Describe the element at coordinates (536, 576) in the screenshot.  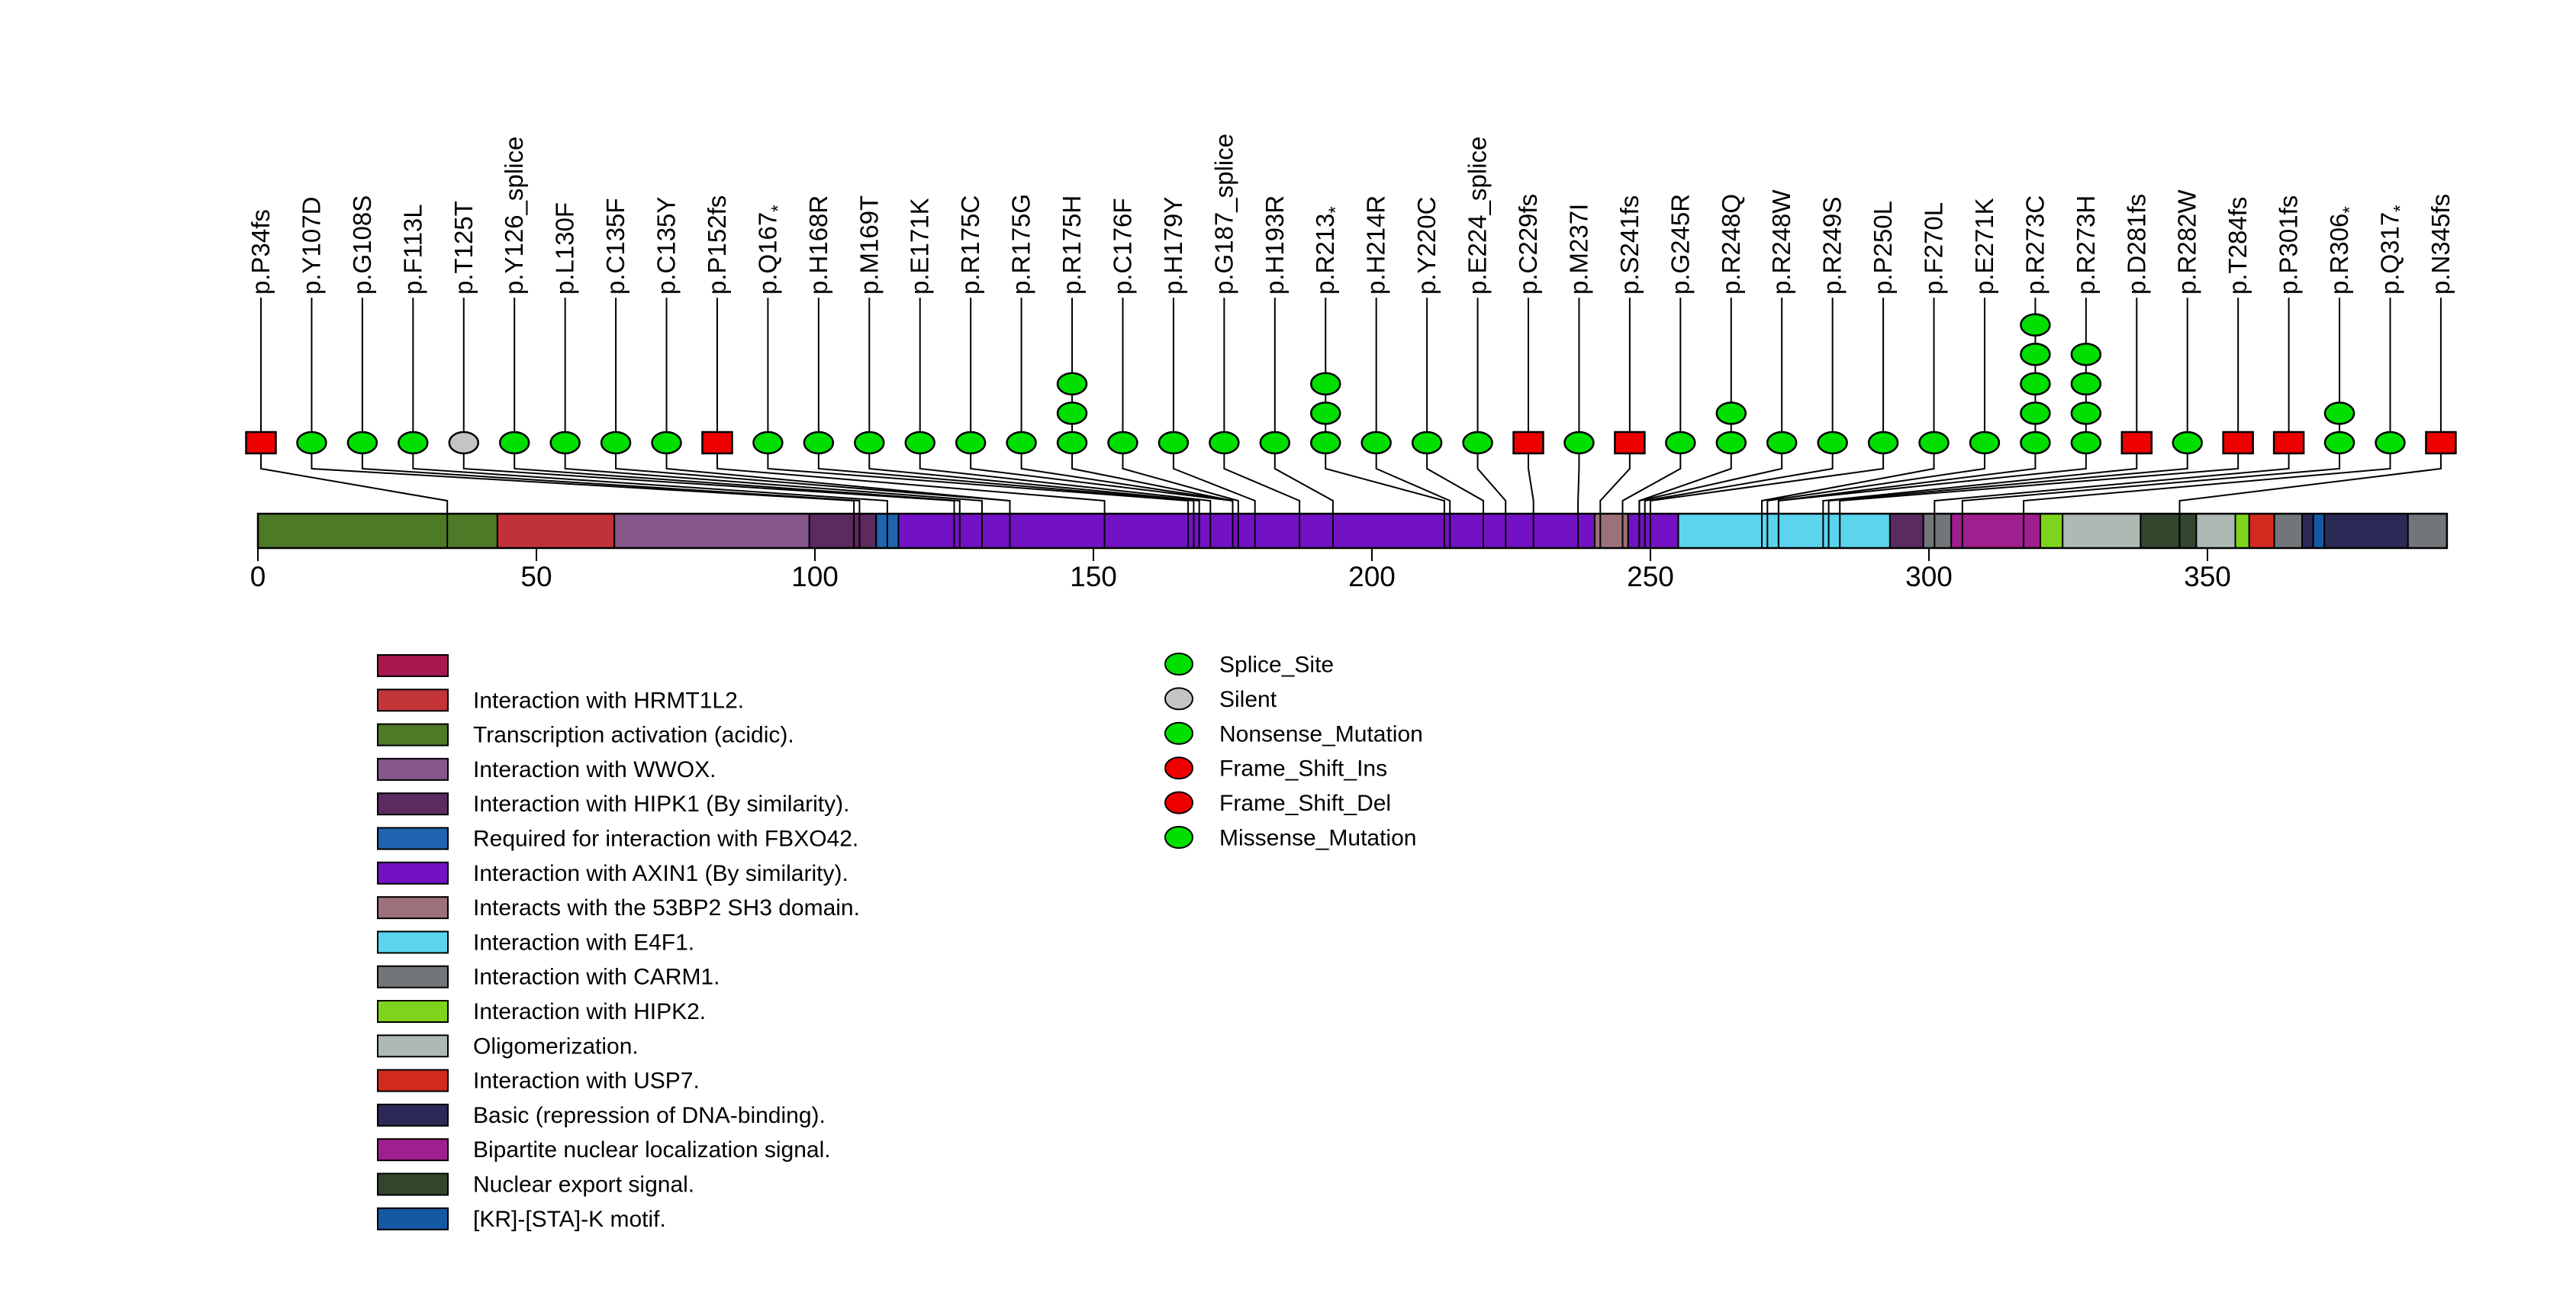
I see `axis-tick-label: 50` at that location.